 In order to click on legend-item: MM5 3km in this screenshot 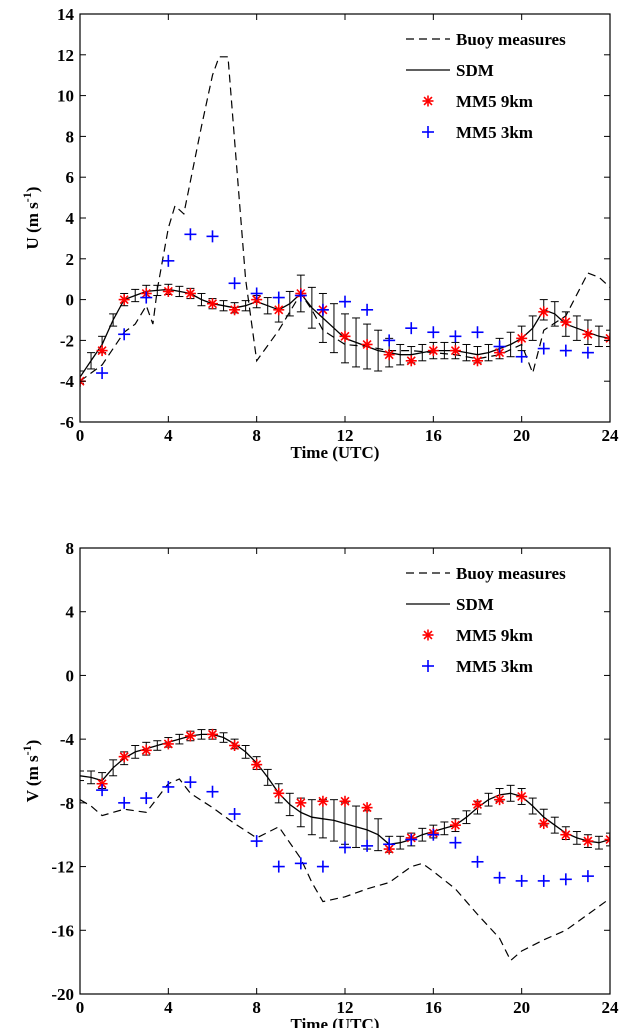, I will do `click(477, 132)`.